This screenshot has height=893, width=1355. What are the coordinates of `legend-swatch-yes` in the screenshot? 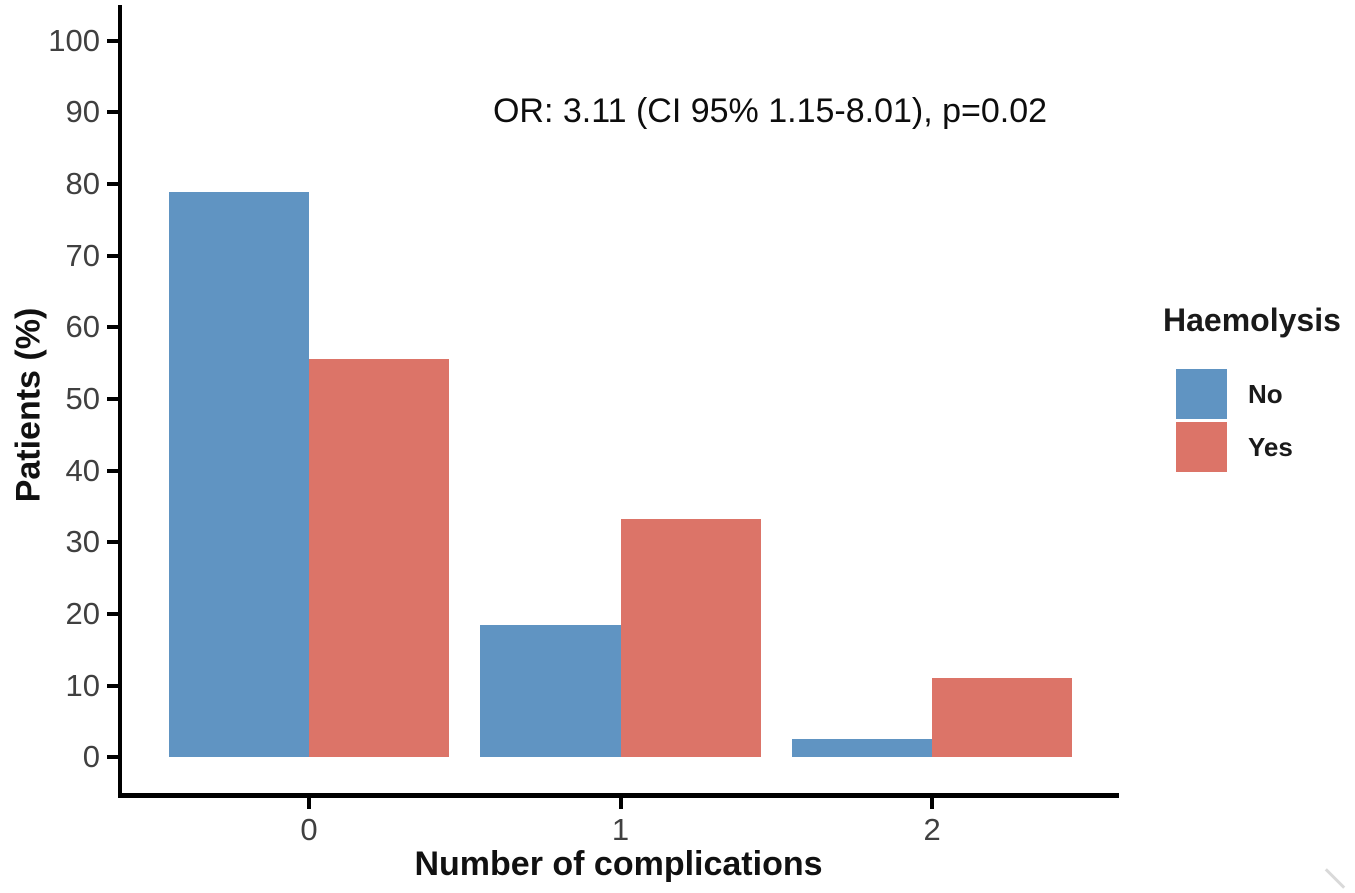 It's located at (1201, 447).